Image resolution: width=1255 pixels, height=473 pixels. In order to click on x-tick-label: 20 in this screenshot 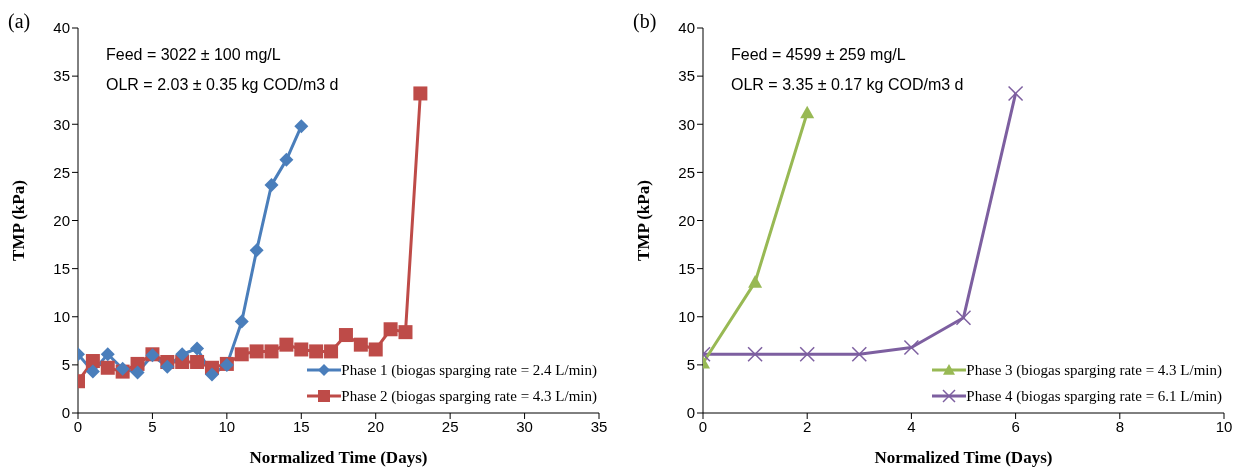, I will do `click(376, 426)`.